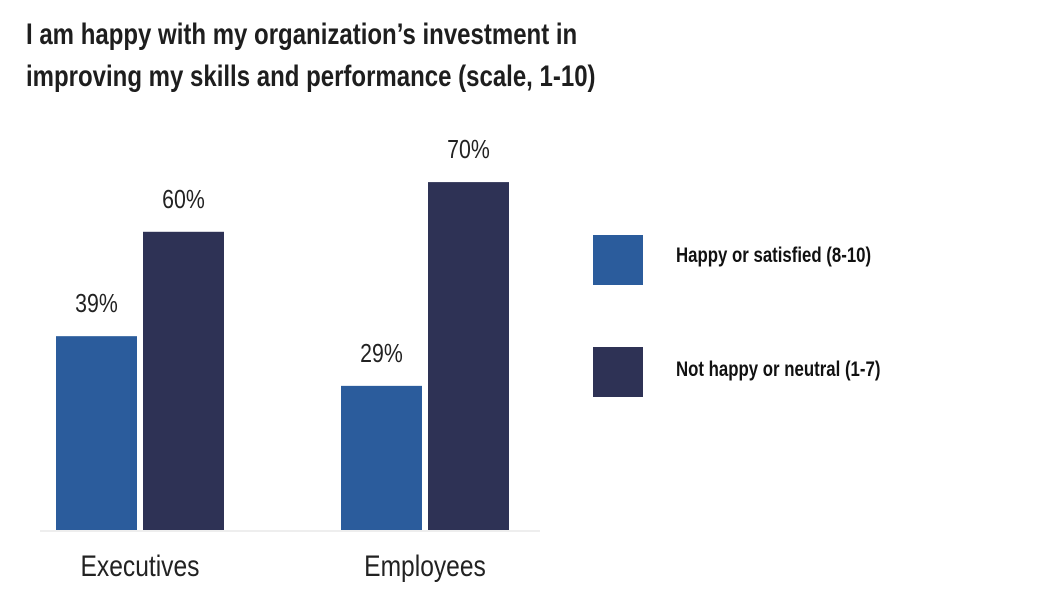  What do you see at coordinates (96, 304) in the screenshot?
I see `data-label: 39%` at bounding box center [96, 304].